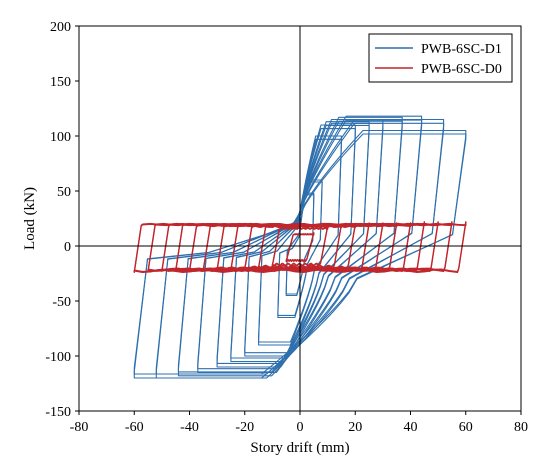 The image size is (544, 462). I want to click on legend-label: PWB-6SC-D0, so click(461, 69).